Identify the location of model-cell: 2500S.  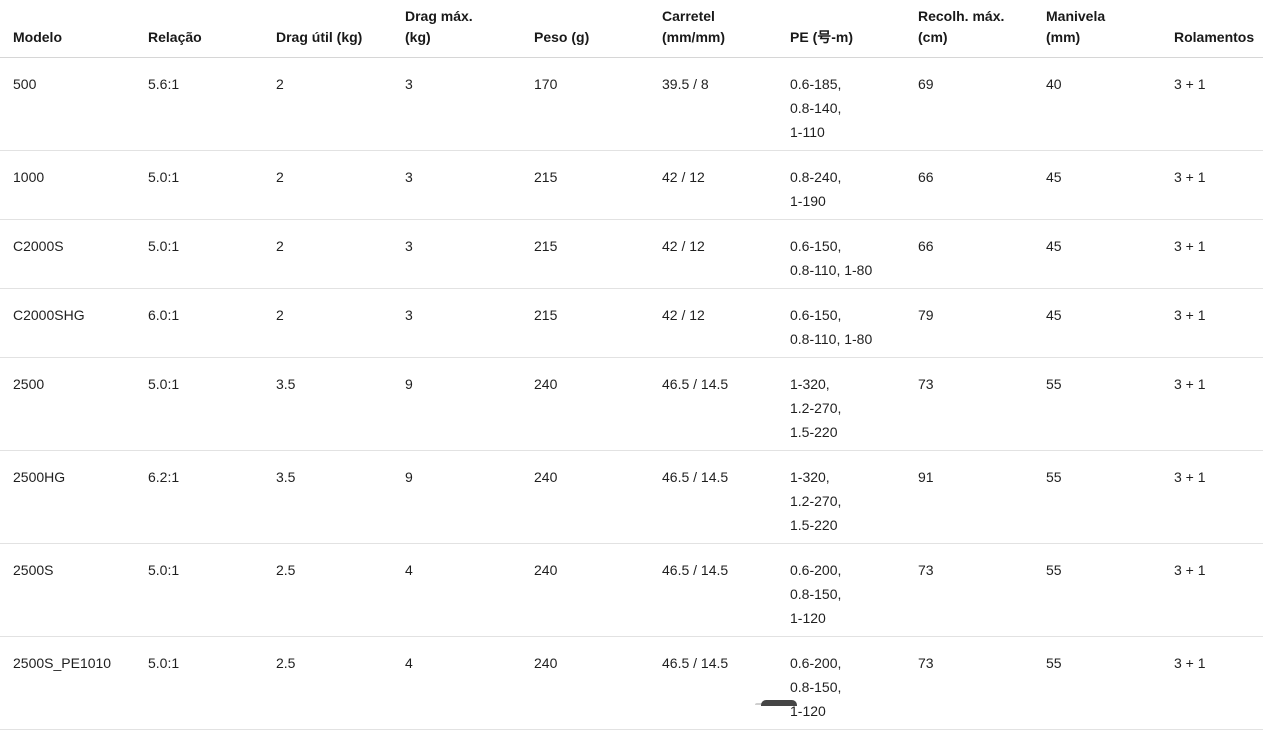
(74, 590).